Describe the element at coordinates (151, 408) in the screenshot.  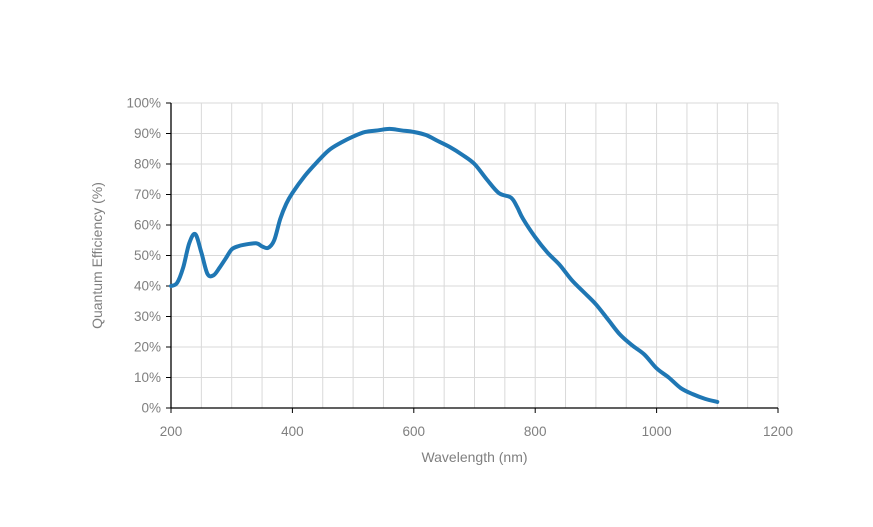
I see `y-tick-label: 0%` at that location.